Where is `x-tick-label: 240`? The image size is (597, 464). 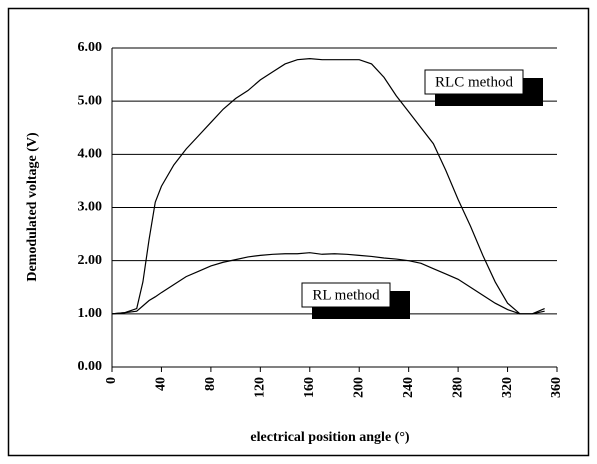
x-tick-label: 240 is located at coordinates (408, 387).